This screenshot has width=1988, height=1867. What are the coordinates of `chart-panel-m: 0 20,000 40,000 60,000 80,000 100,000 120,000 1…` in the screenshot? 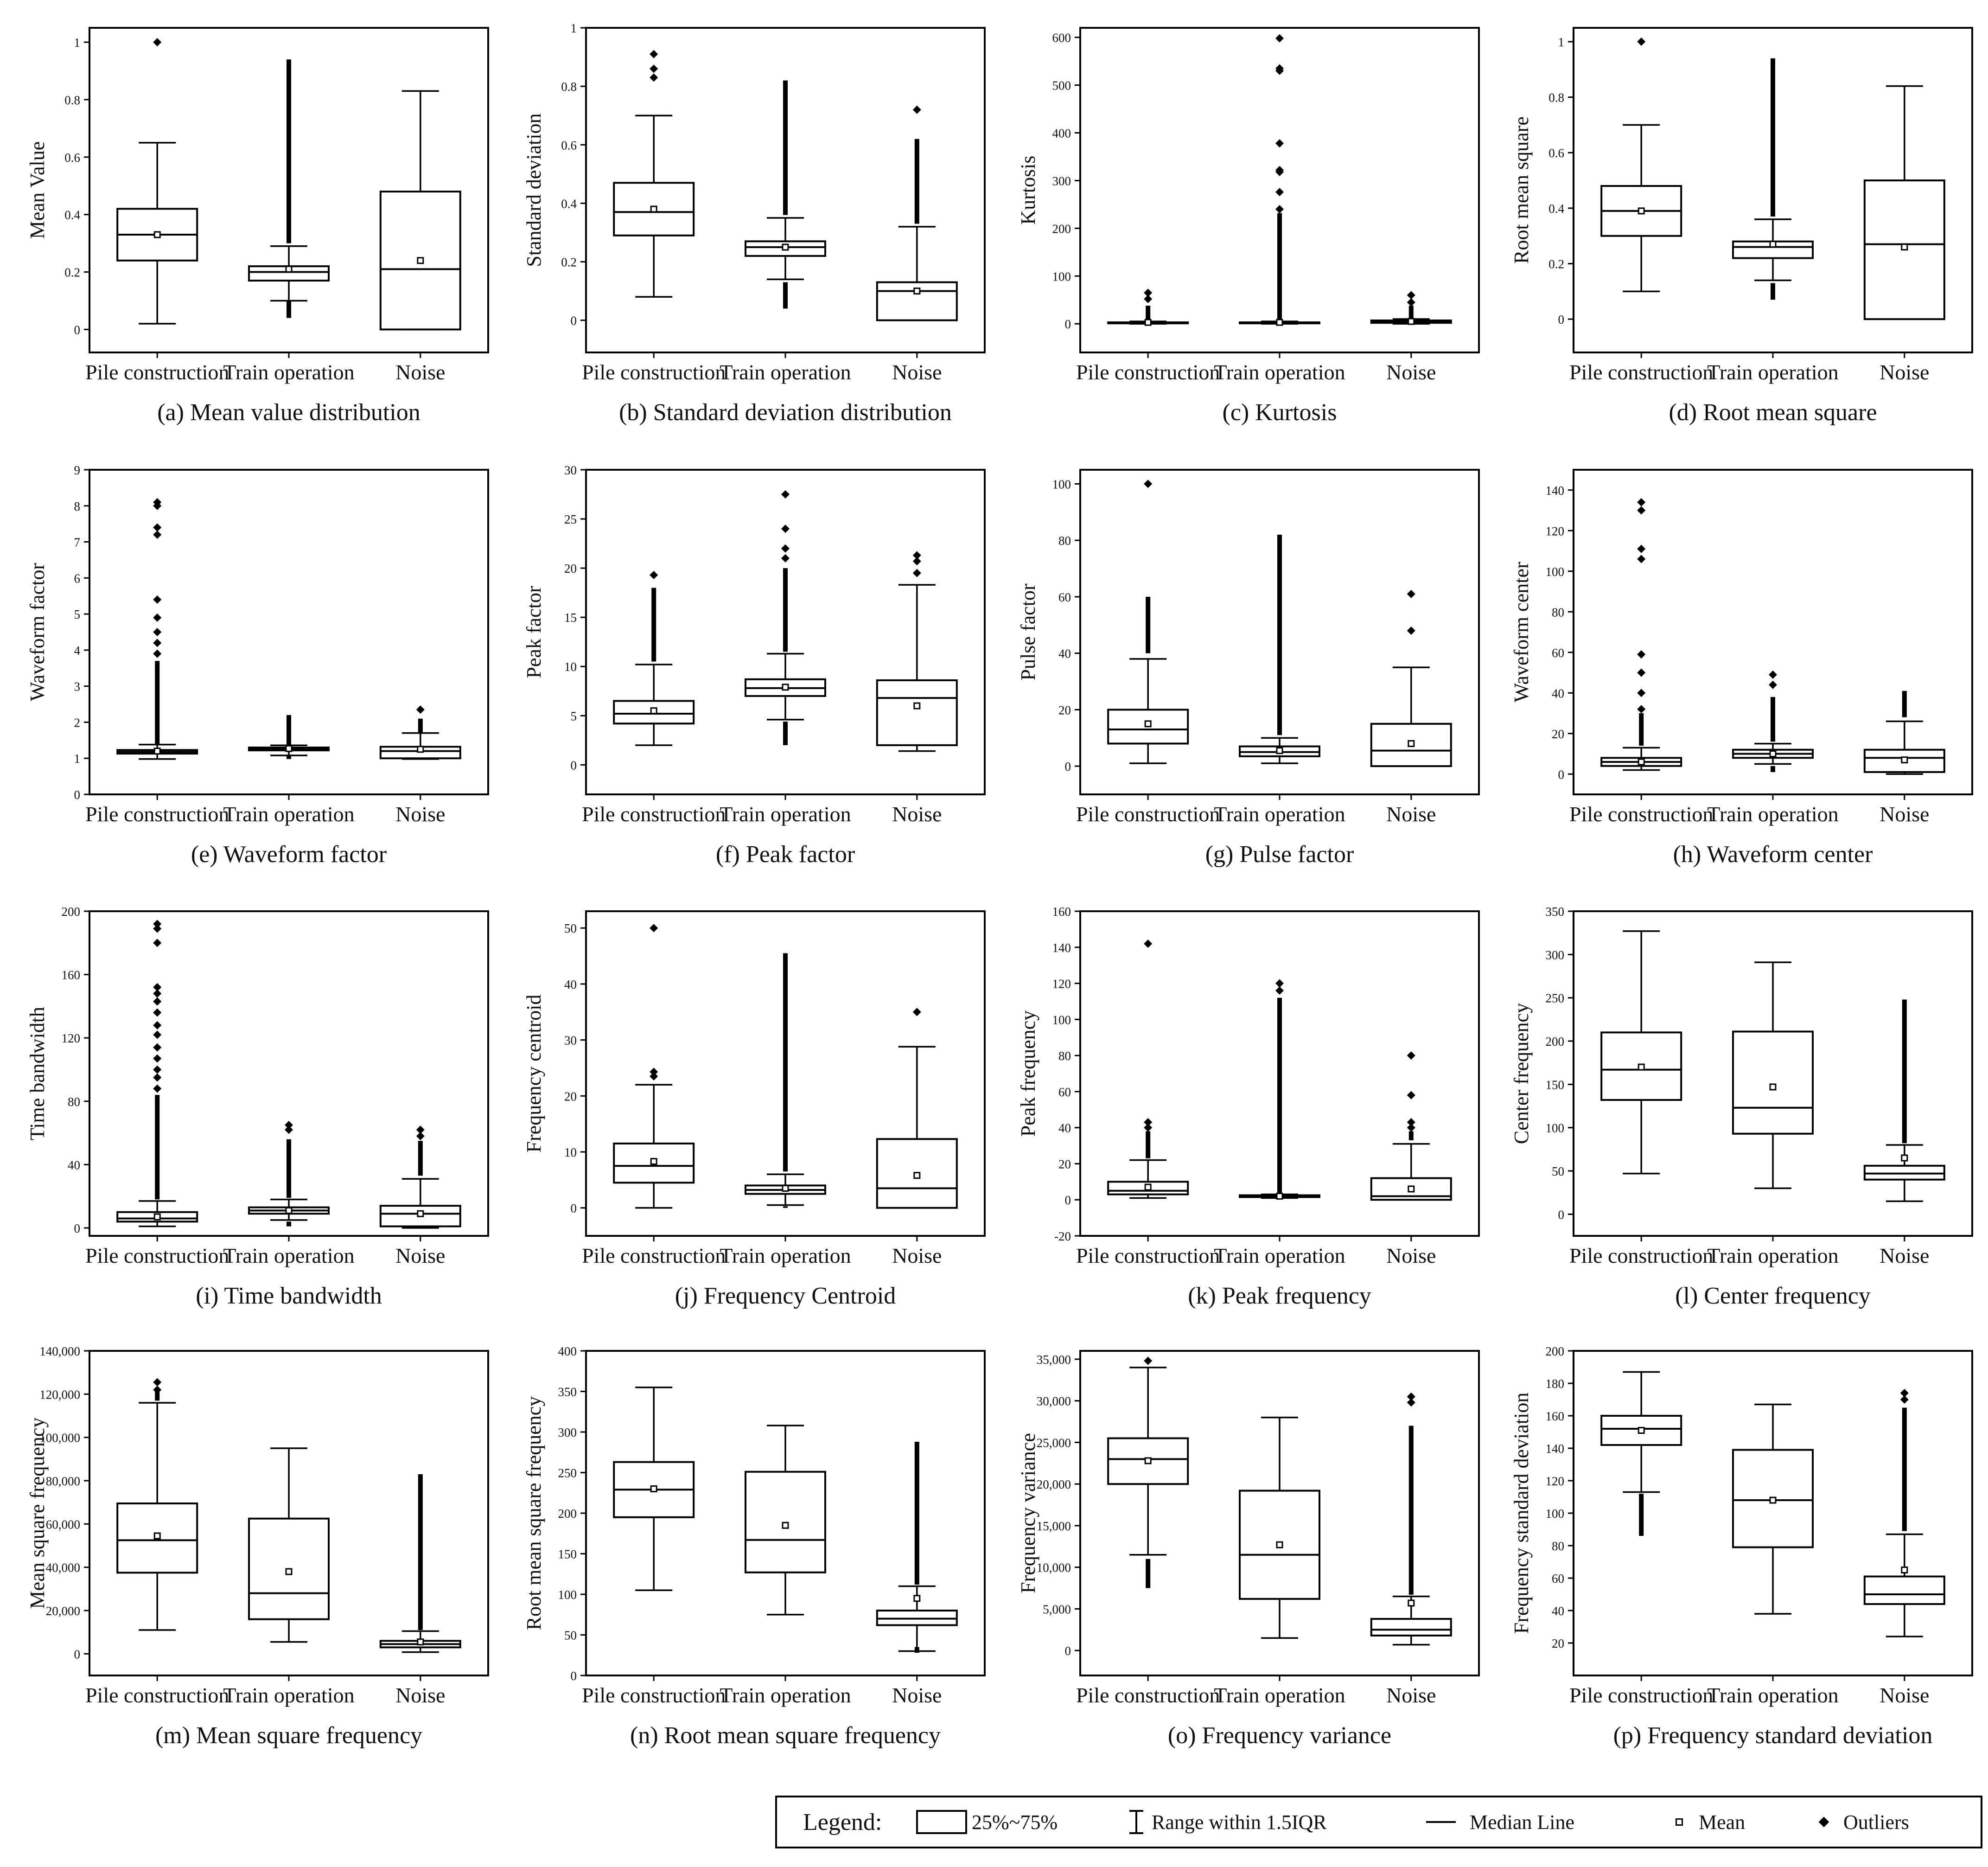 It's located at (257, 1546).